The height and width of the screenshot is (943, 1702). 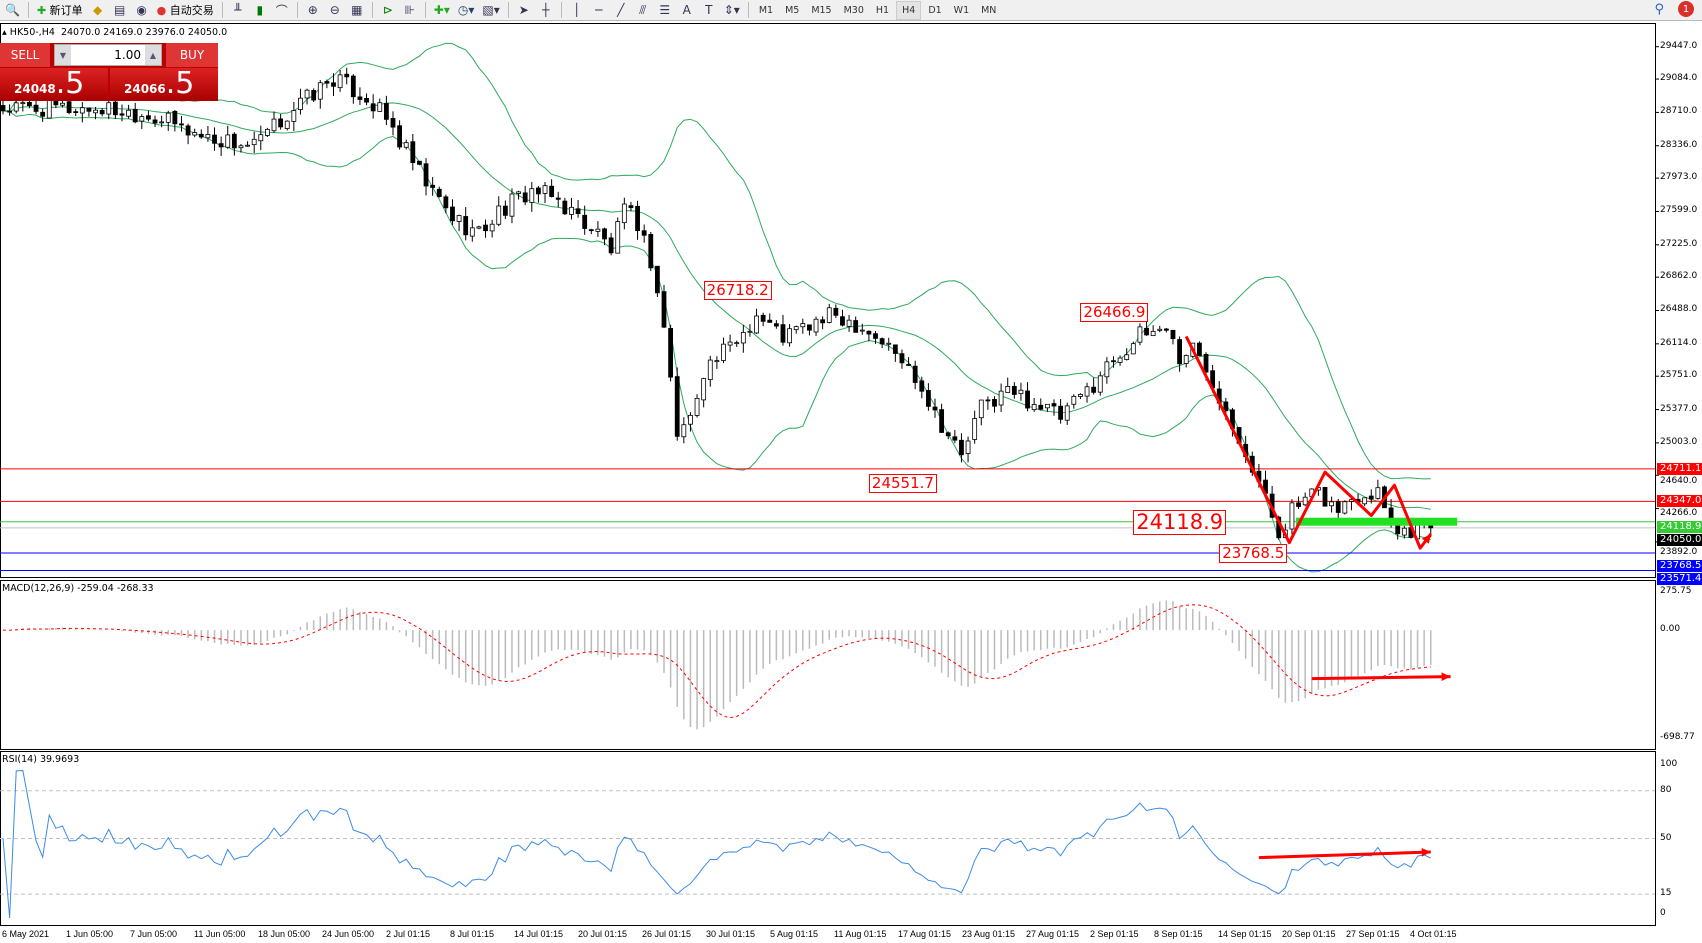 I want to click on candle-chart-icon: ▮, so click(x=260, y=10).